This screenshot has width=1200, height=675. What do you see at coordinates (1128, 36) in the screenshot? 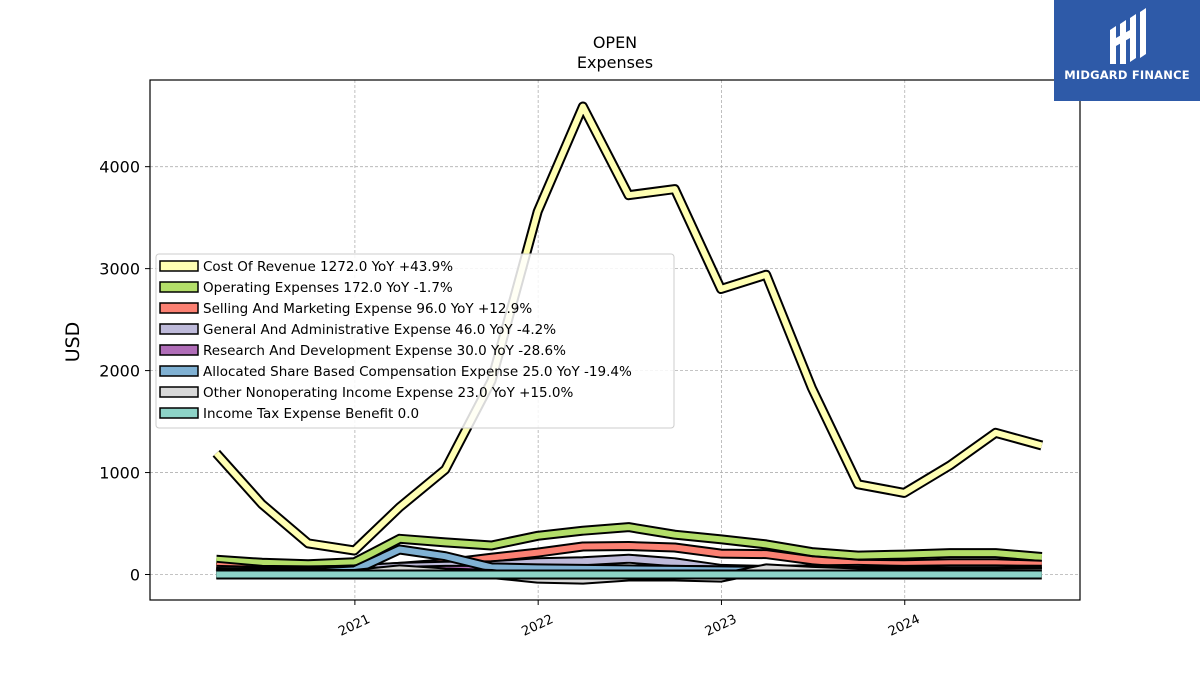
I see `logo-mark-icon` at bounding box center [1128, 36].